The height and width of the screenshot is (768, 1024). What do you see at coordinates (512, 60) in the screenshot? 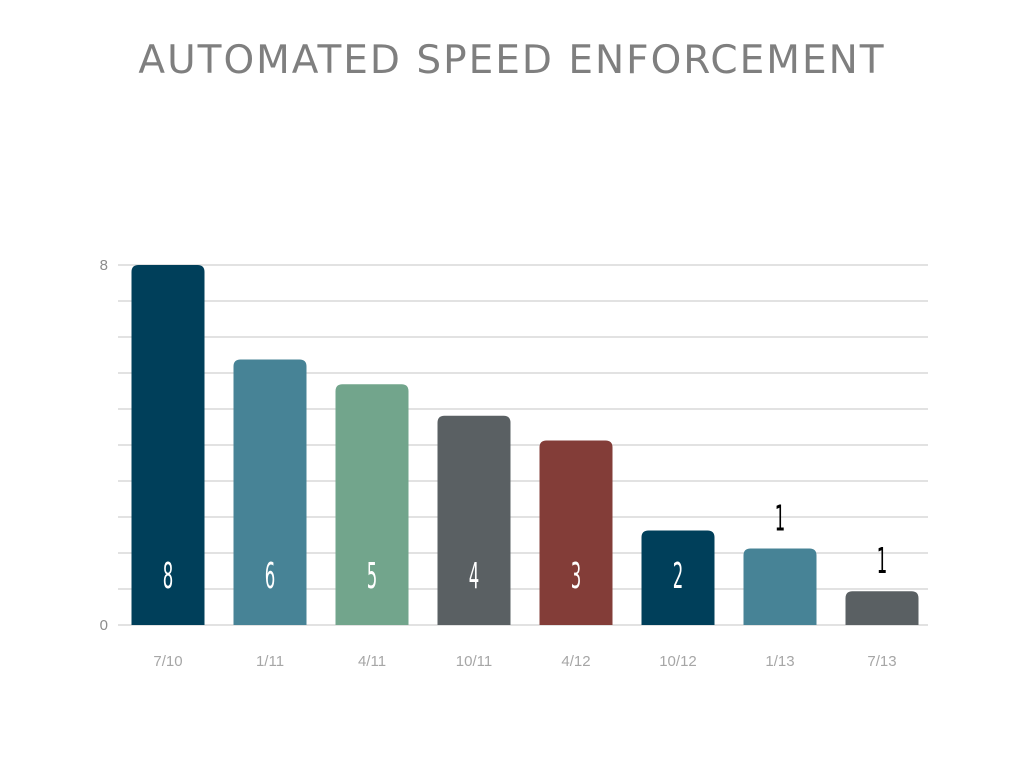
I see `chart-title: AUTOMATED SPEED ENFORCEMENT` at bounding box center [512, 60].